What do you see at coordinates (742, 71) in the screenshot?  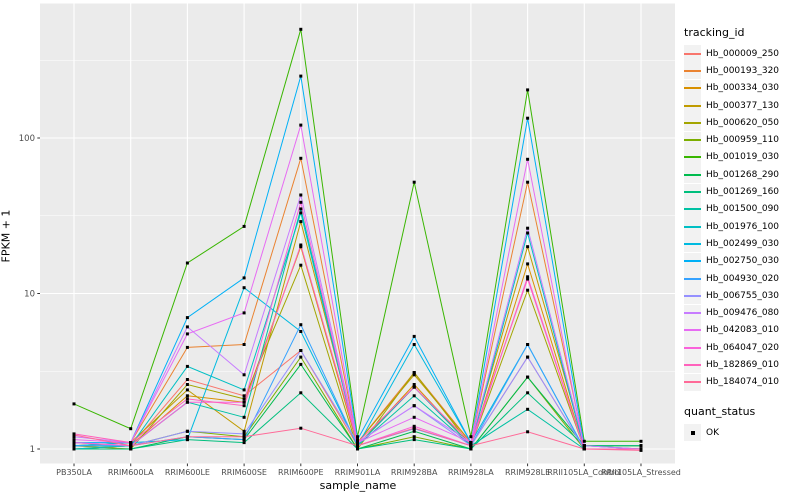 I see `legend-item: Hb_000193_320` at bounding box center [742, 71].